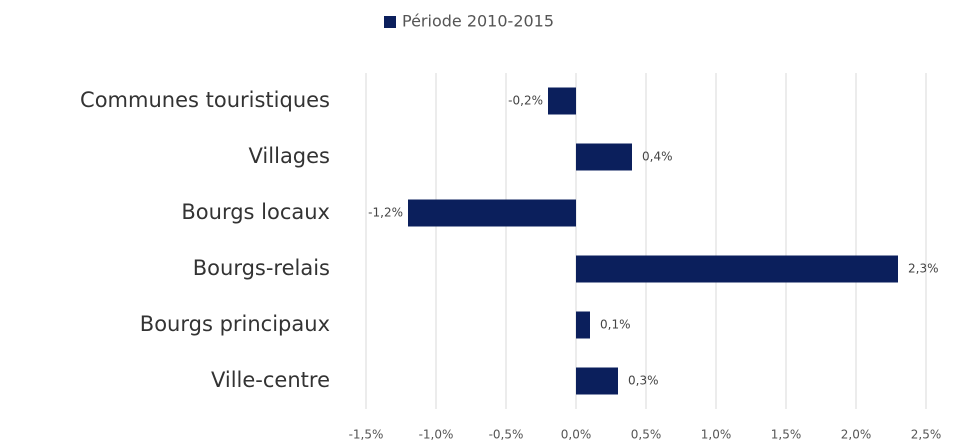  I want to click on x-tick-label: 0,0%, so click(576, 435).